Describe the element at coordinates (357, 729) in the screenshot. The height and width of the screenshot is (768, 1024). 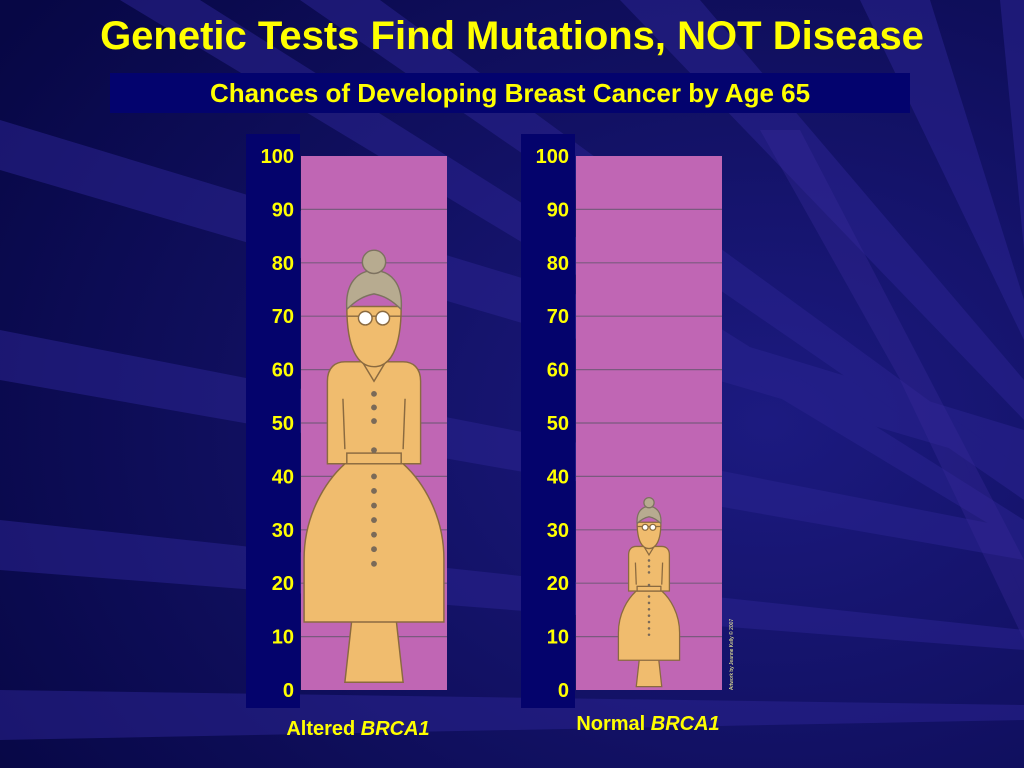
I see `category-label: Altered BRCA1` at that location.